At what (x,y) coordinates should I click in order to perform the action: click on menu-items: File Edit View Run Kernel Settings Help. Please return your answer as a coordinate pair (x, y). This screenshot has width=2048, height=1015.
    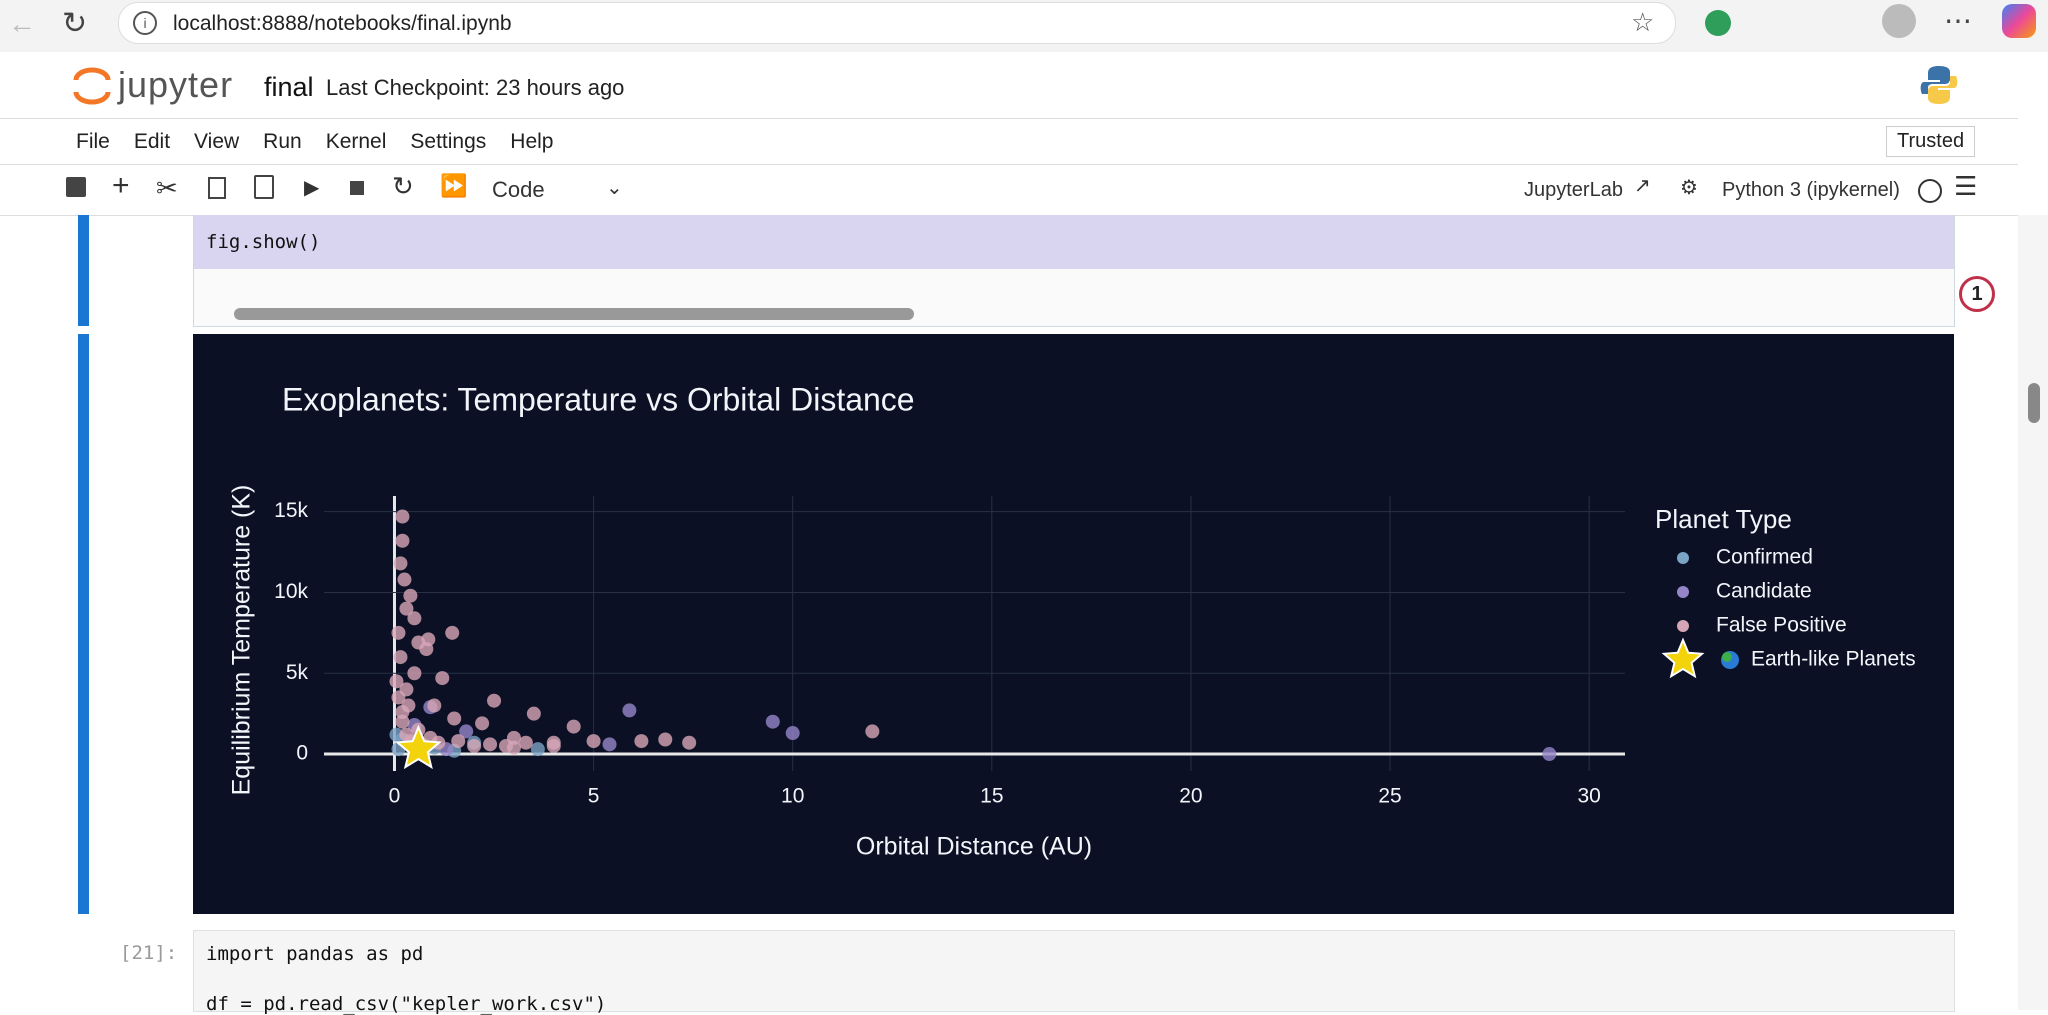
    Looking at the image, I should click on (315, 142).